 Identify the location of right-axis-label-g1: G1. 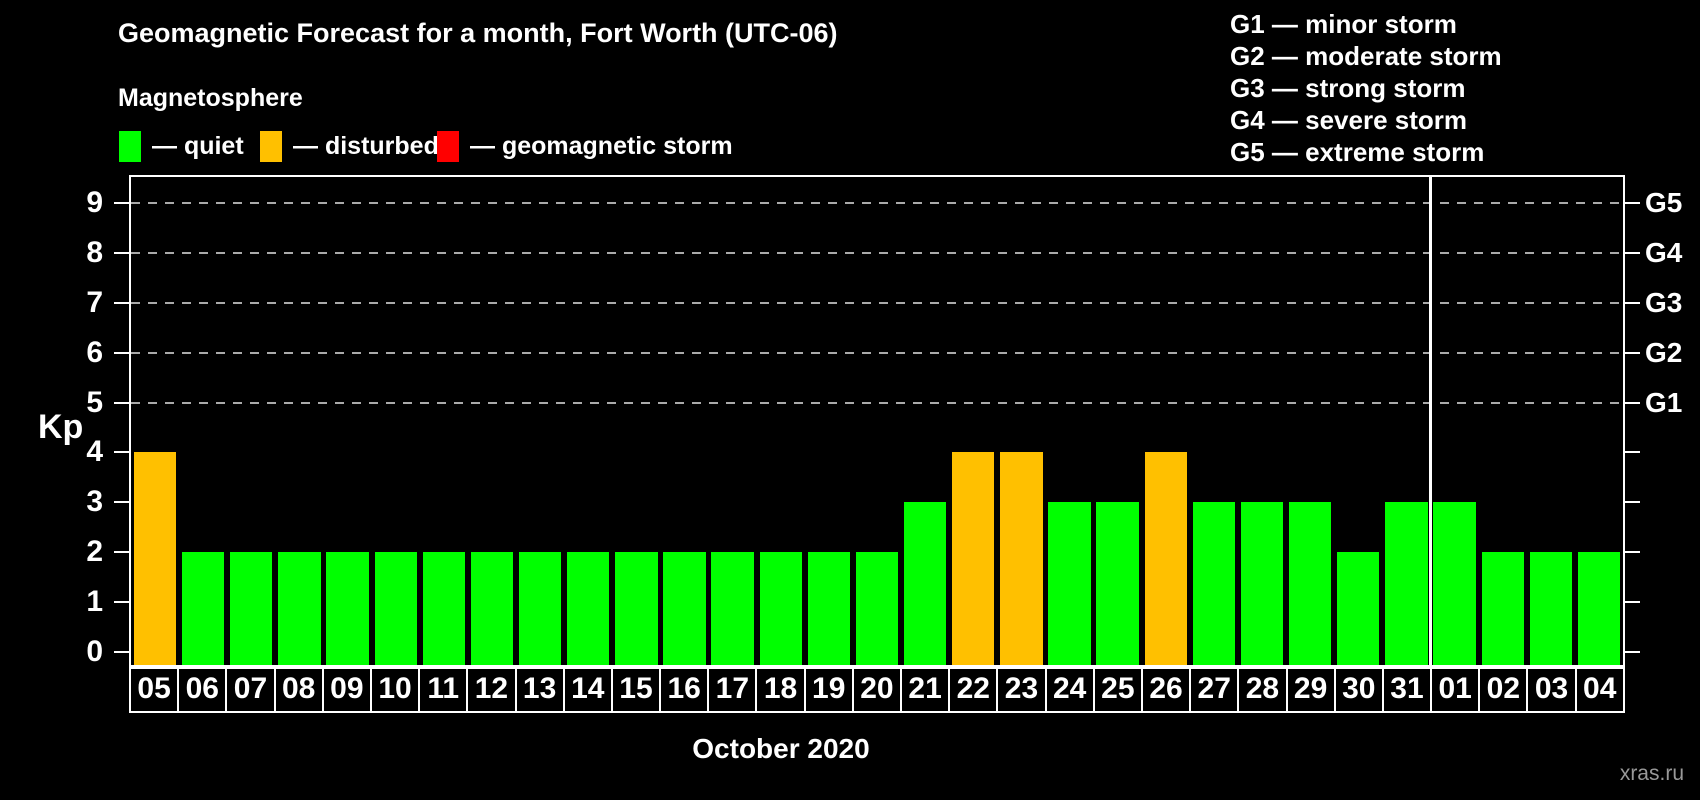
(1664, 402).